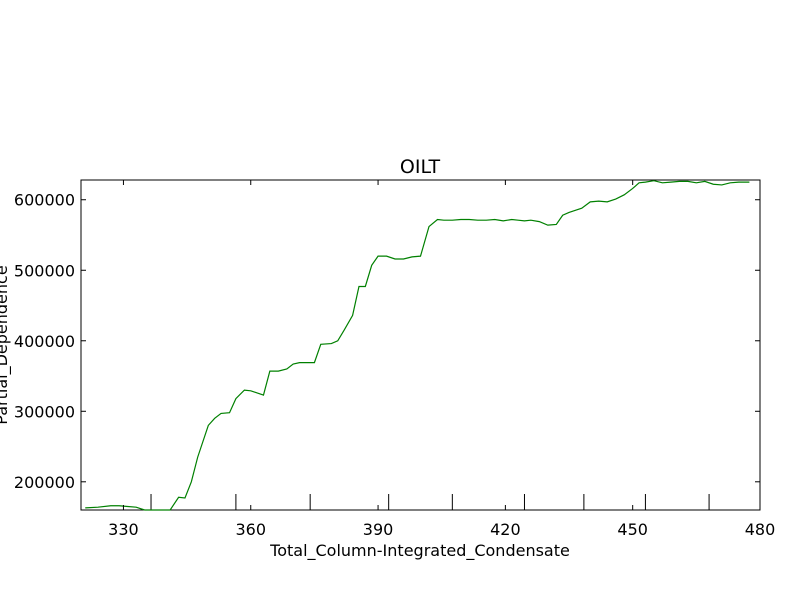 Image resolution: width=800 pixels, height=600 pixels. Describe the element at coordinates (44, 270) in the screenshot. I see `y-tick-label: 500000` at that location.